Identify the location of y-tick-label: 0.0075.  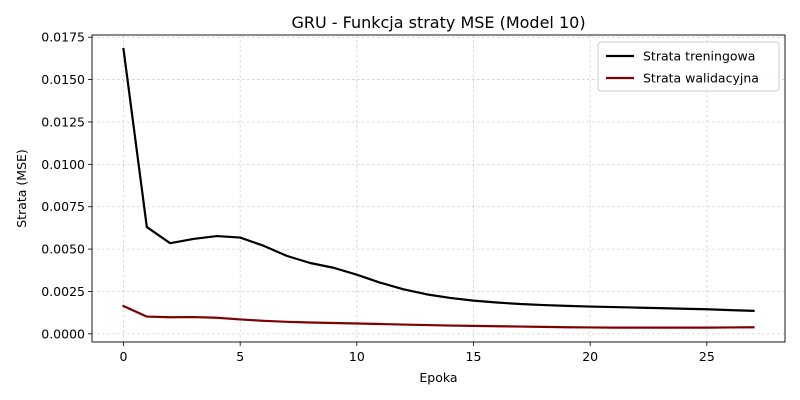
(63, 206).